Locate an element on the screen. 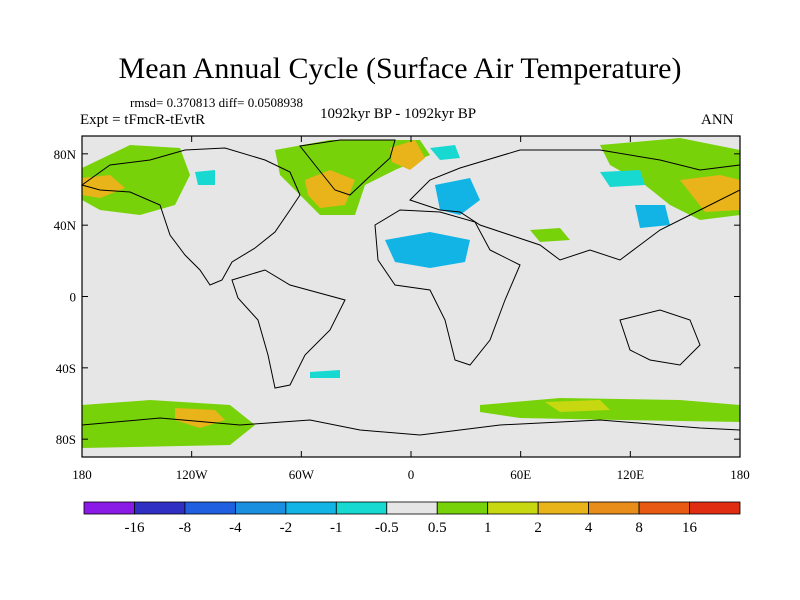 This screenshot has width=800, height=600. lon-tick-label: 60E is located at coordinates (520, 474).